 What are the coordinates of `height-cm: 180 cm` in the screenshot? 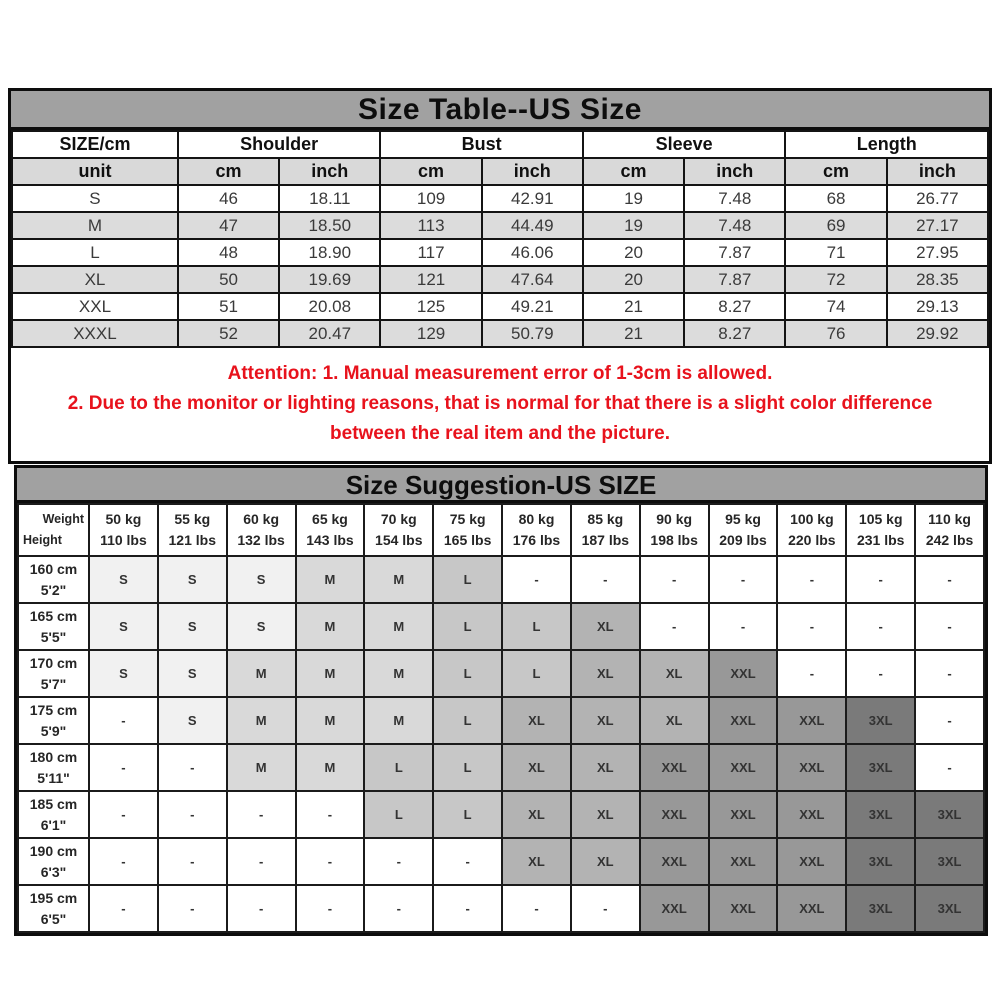 It's located at (53, 757).